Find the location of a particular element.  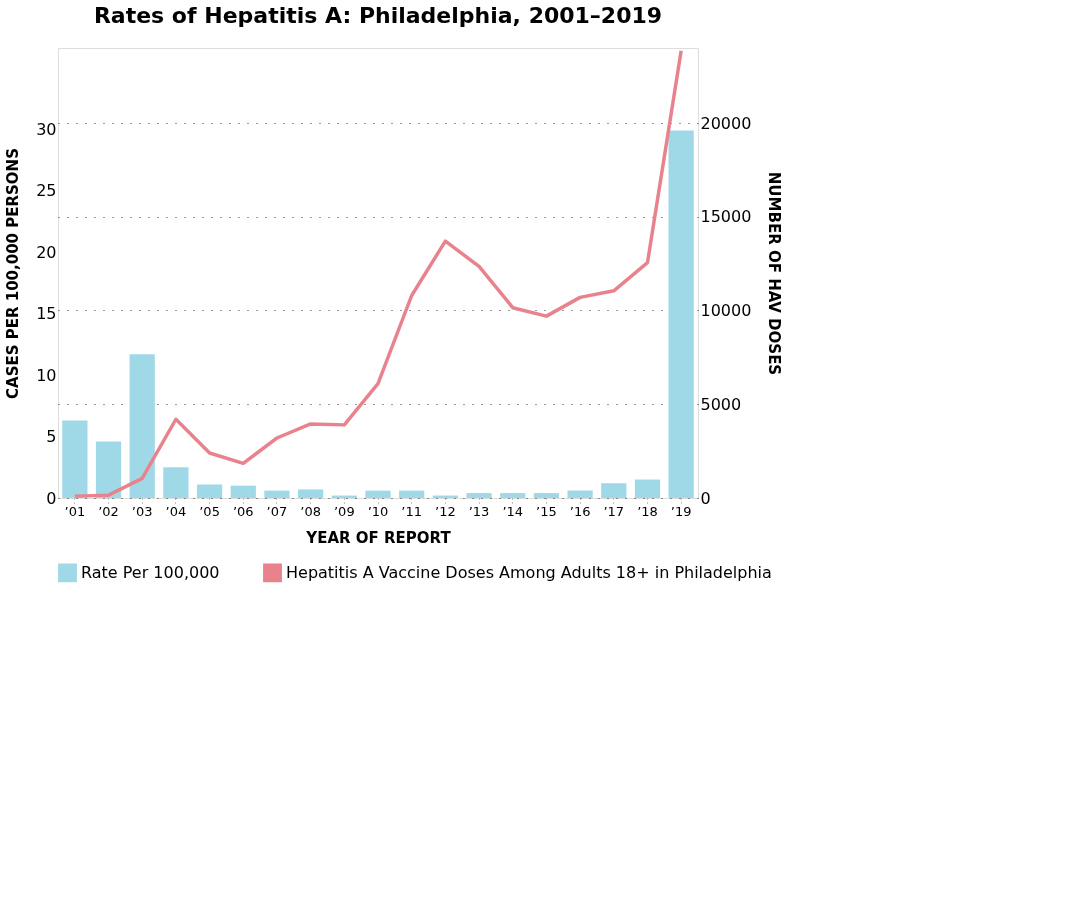

y2-tick-label: 15000 is located at coordinates (726, 217).